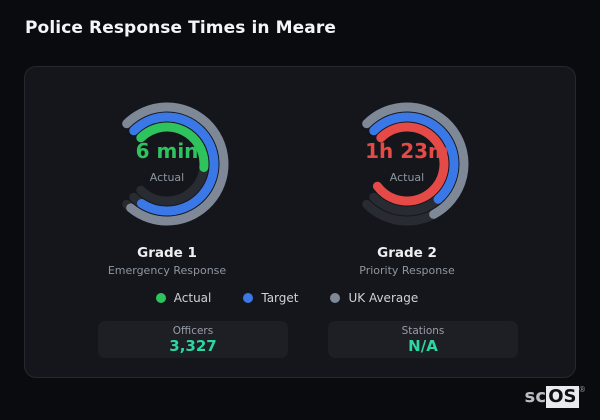 Image resolution: width=600 pixels, height=420 pixels. I want to click on legend-label: UK Average, so click(383, 298).